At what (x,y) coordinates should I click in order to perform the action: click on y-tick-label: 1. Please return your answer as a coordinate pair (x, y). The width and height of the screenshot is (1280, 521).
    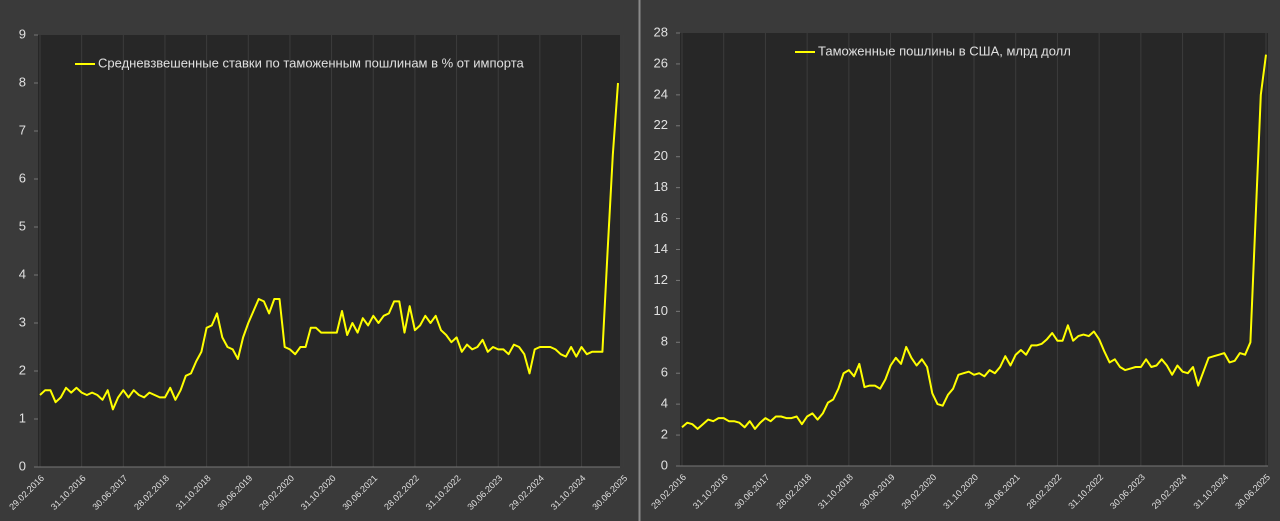
    Looking at the image, I should click on (22, 417).